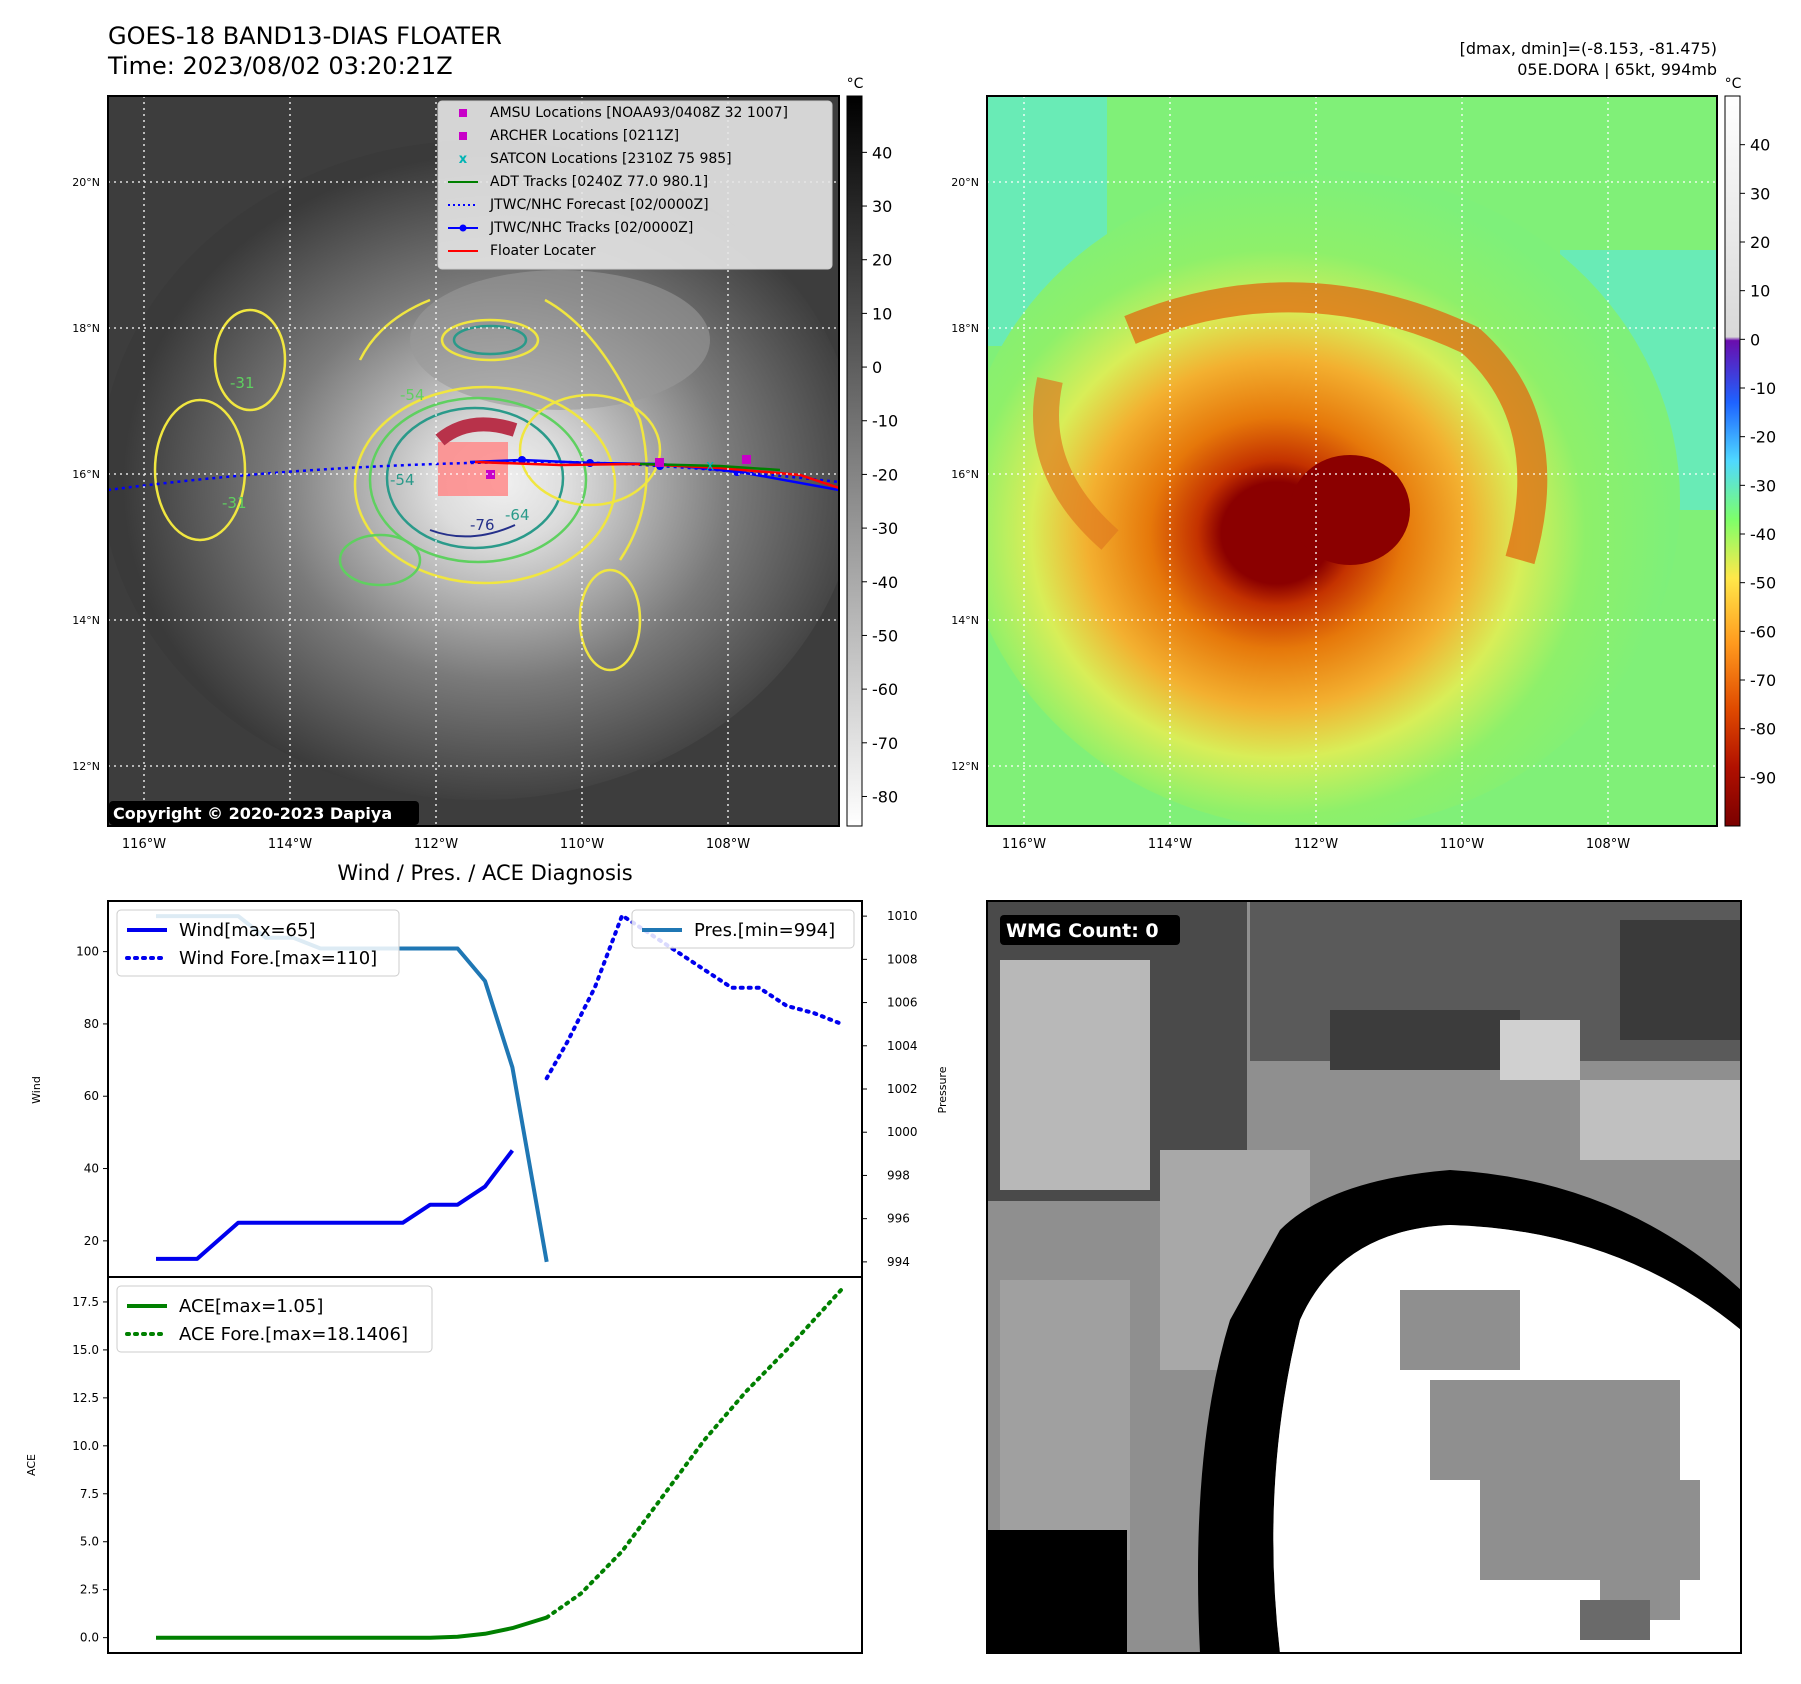 The height and width of the screenshot is (1684, 1801). What do you see at coordinates (1760, 193) in the screenshot?
I see `color-colorbar-tick: 30` at bounding box center [1760, 193].